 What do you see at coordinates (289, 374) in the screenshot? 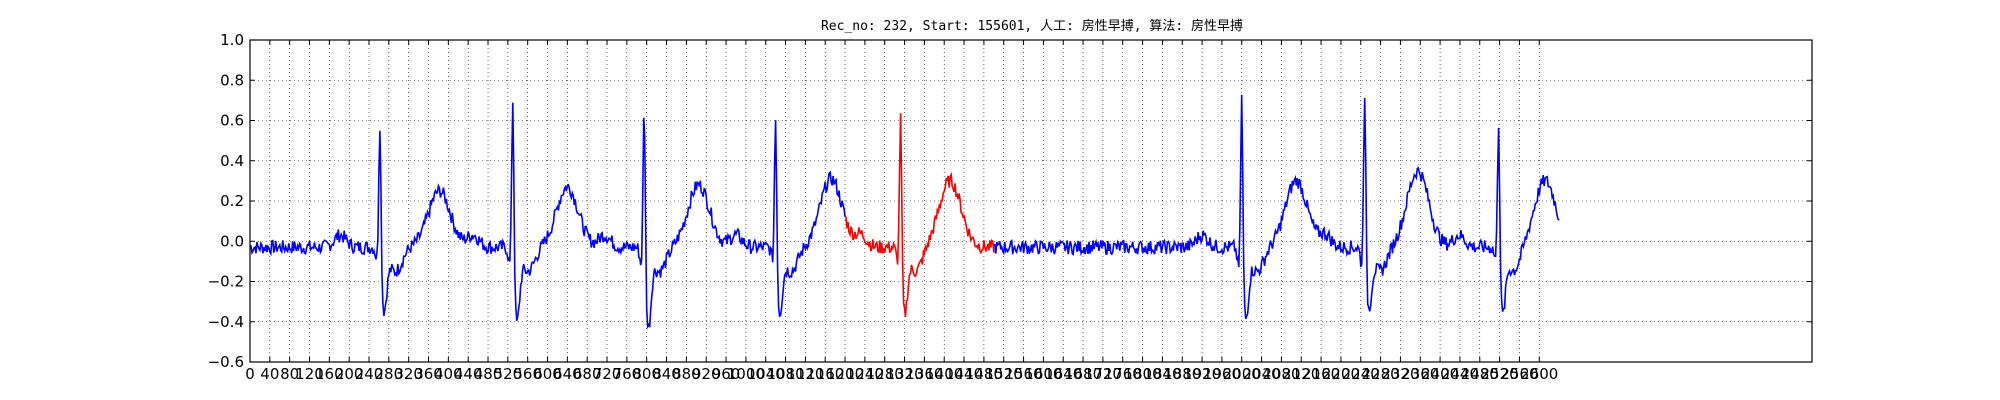
I see `x-tick-label: 80` at bounding box center [289, 374].